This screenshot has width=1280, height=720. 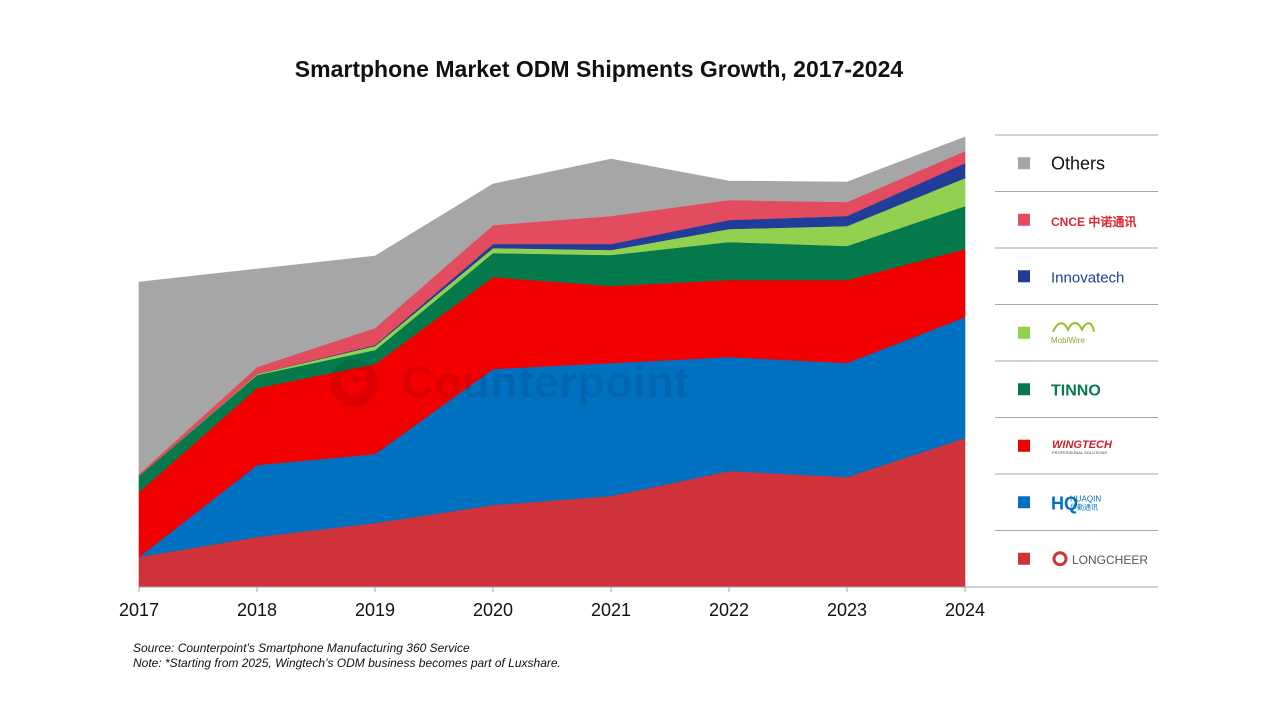 I want to click on x-tick-label: 2017, so click(x=139, y=610).